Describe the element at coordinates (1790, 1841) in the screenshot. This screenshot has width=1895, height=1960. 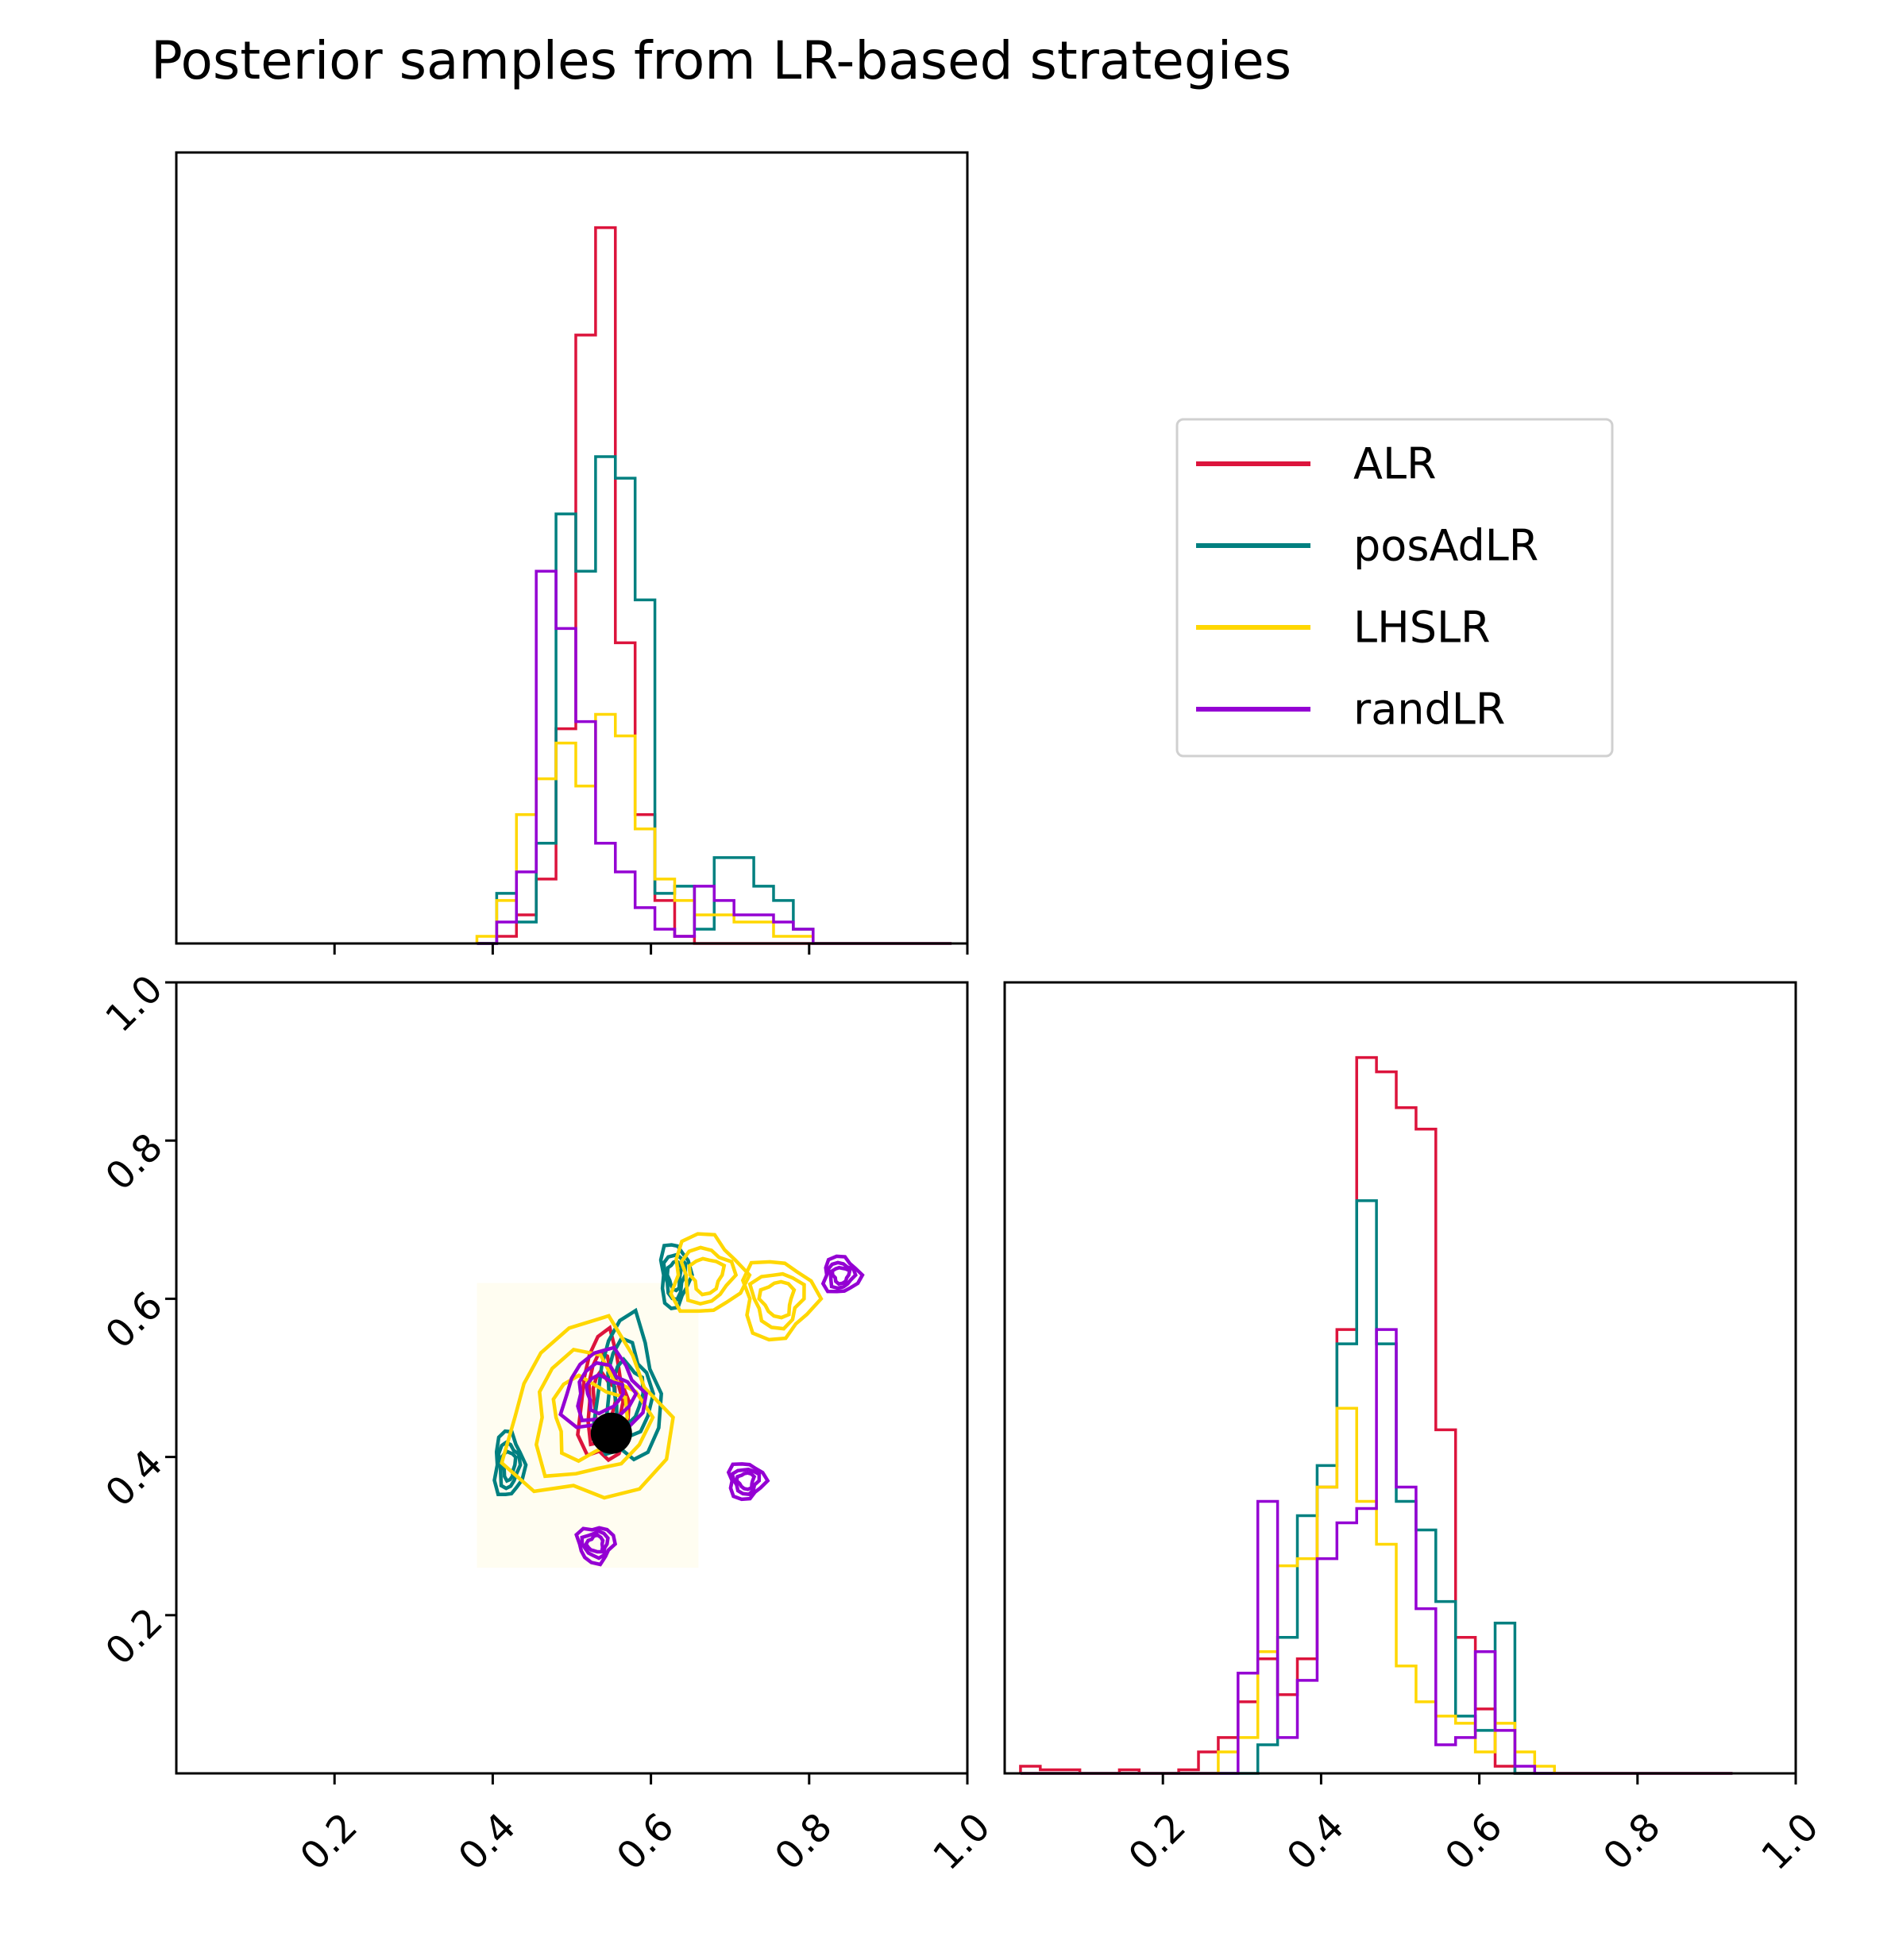
I see `bottom-right-xtick-label: 1.0` at that location.